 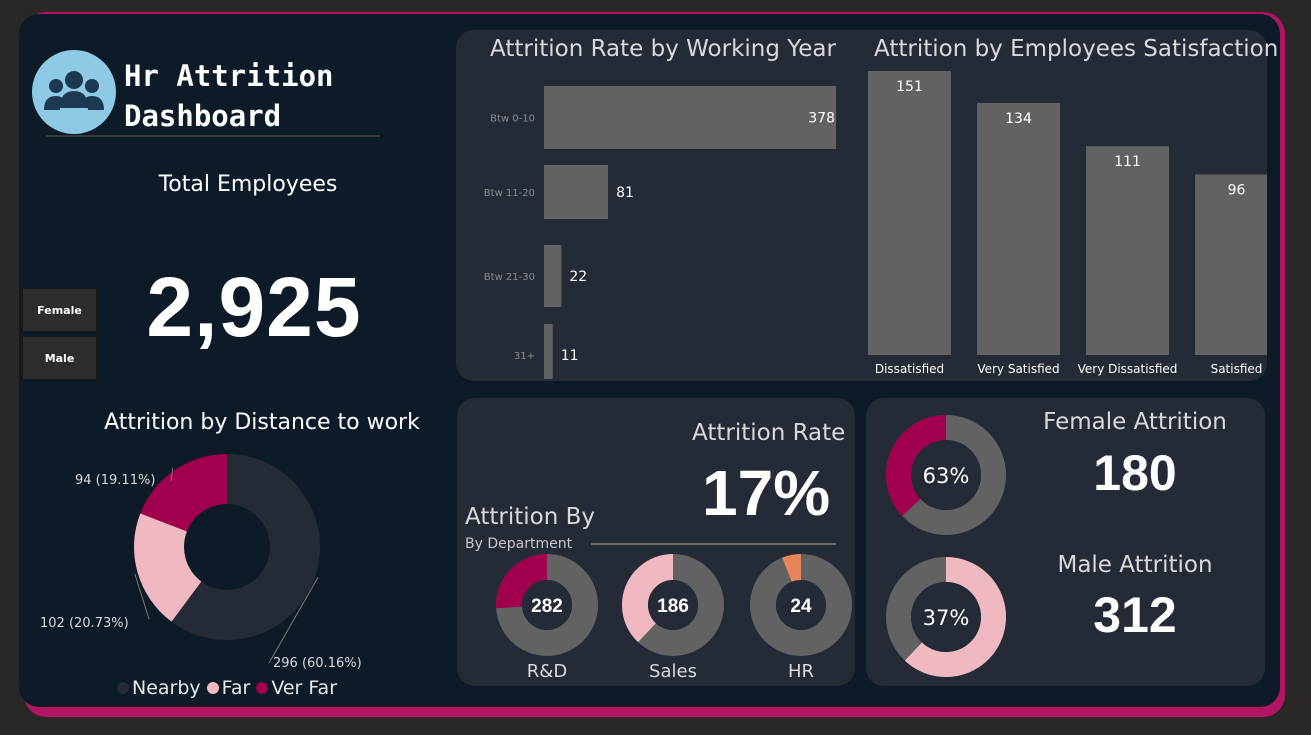 What do you see at coordinates (524, 356) in the screenshot?
I see `tick-label-31: 31+` at bounding box center [524, 356].